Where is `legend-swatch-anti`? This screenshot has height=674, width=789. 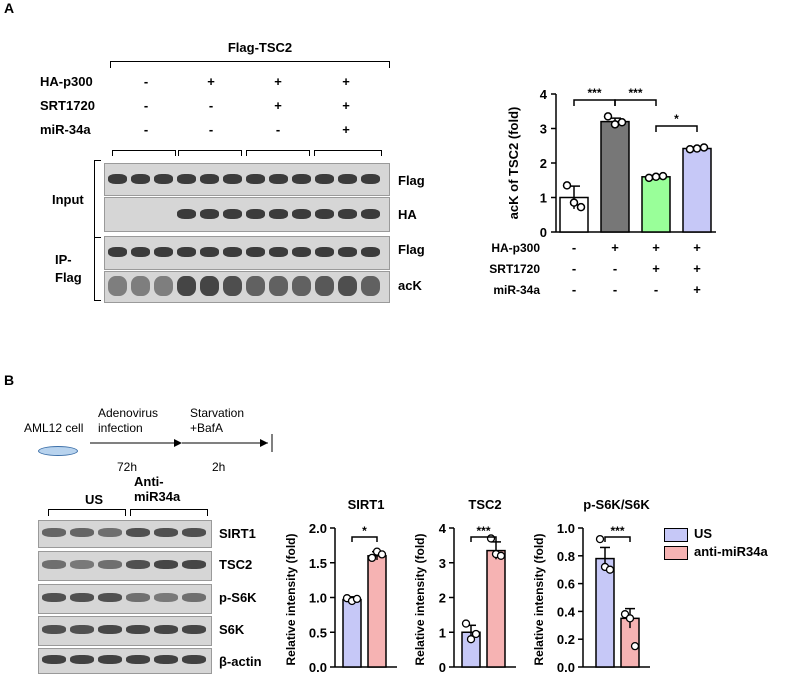 legend-swatch-anti is located at coordinates (676, 553).